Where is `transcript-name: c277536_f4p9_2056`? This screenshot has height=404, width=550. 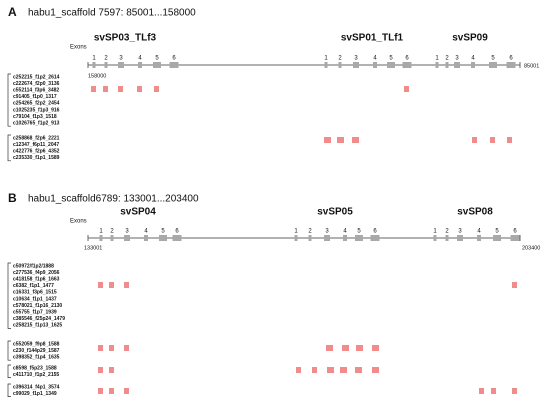 transcript-name: c277536_f4p9_2056 is located at coordinates (36, 273).